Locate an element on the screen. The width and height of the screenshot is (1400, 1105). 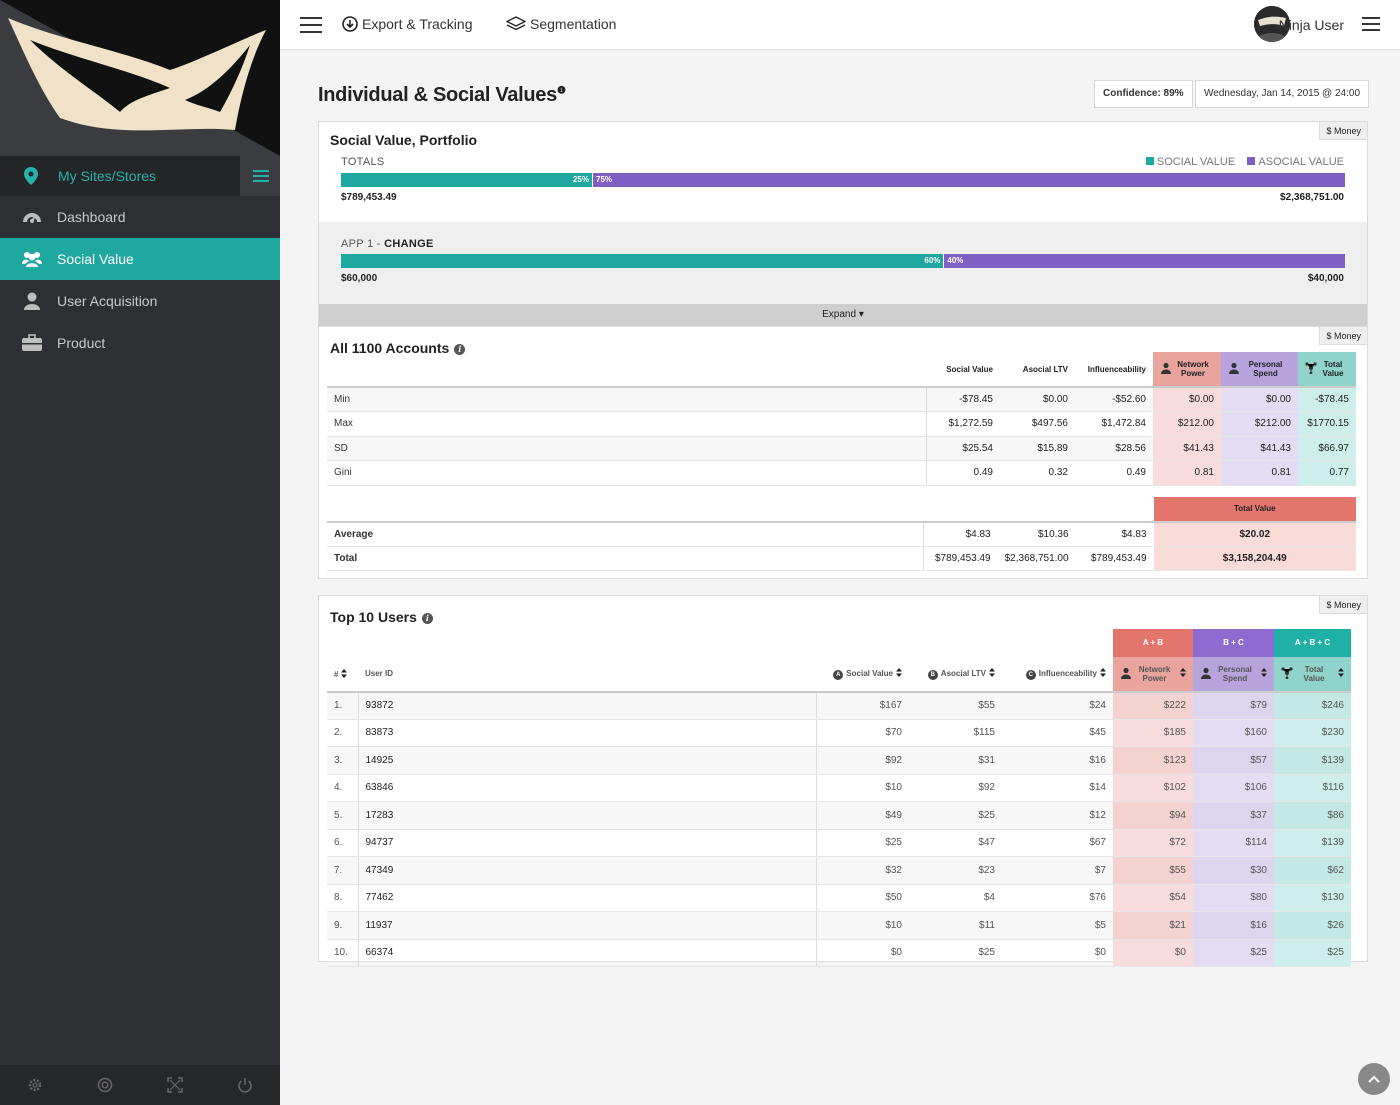
cell-rank: 5. is located at coordinates (343, 815).